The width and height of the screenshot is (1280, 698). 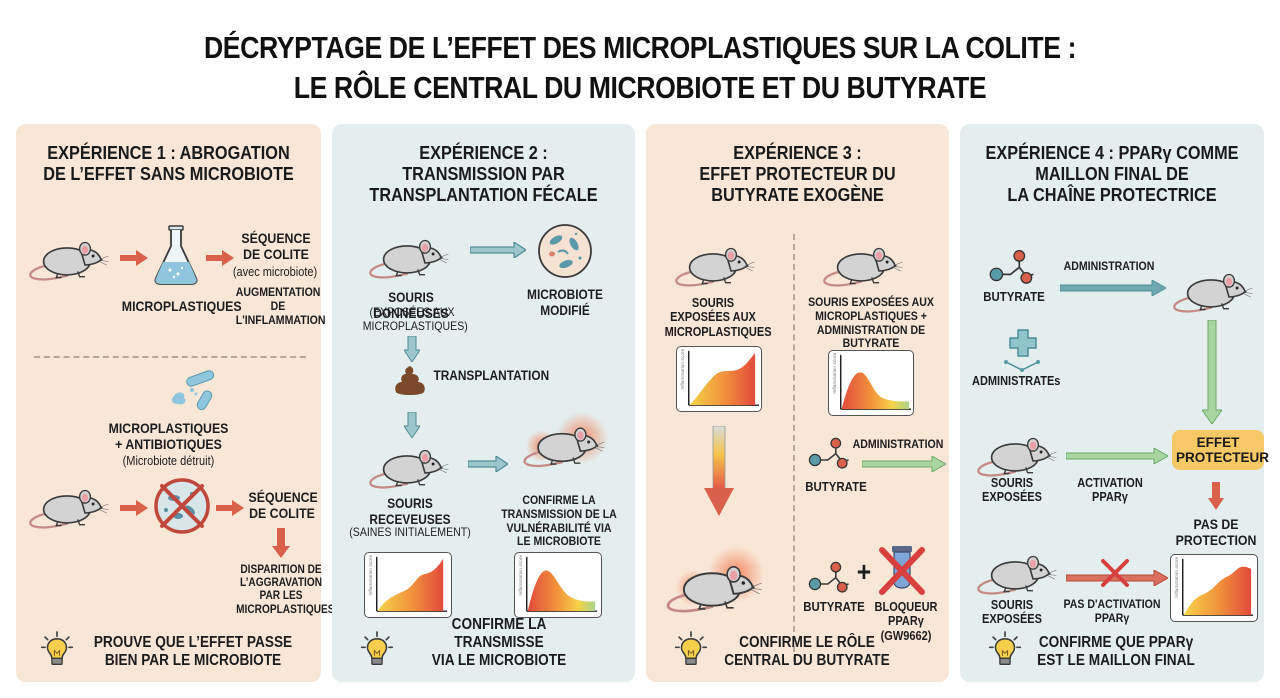 What do you see at coordinates (283, 505) in the screenshot?
I see `sequence-colite-label-2: SÉQUENCE DE COLITE` at bounding box center [283, 505].